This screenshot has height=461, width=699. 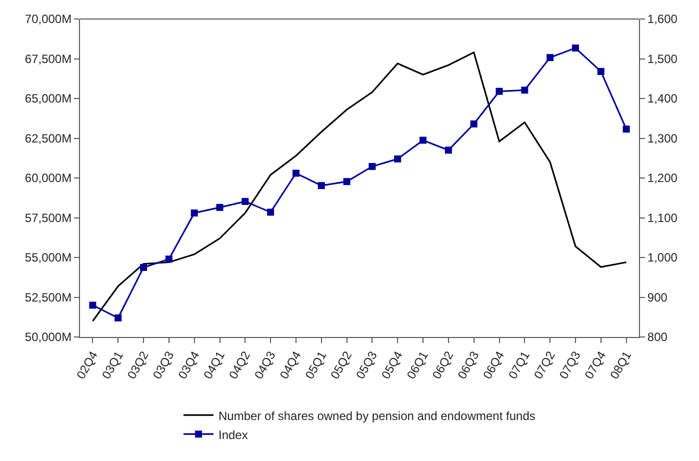 I want to click on y-tick-label: 50,000M, so click(x=48, y=337).